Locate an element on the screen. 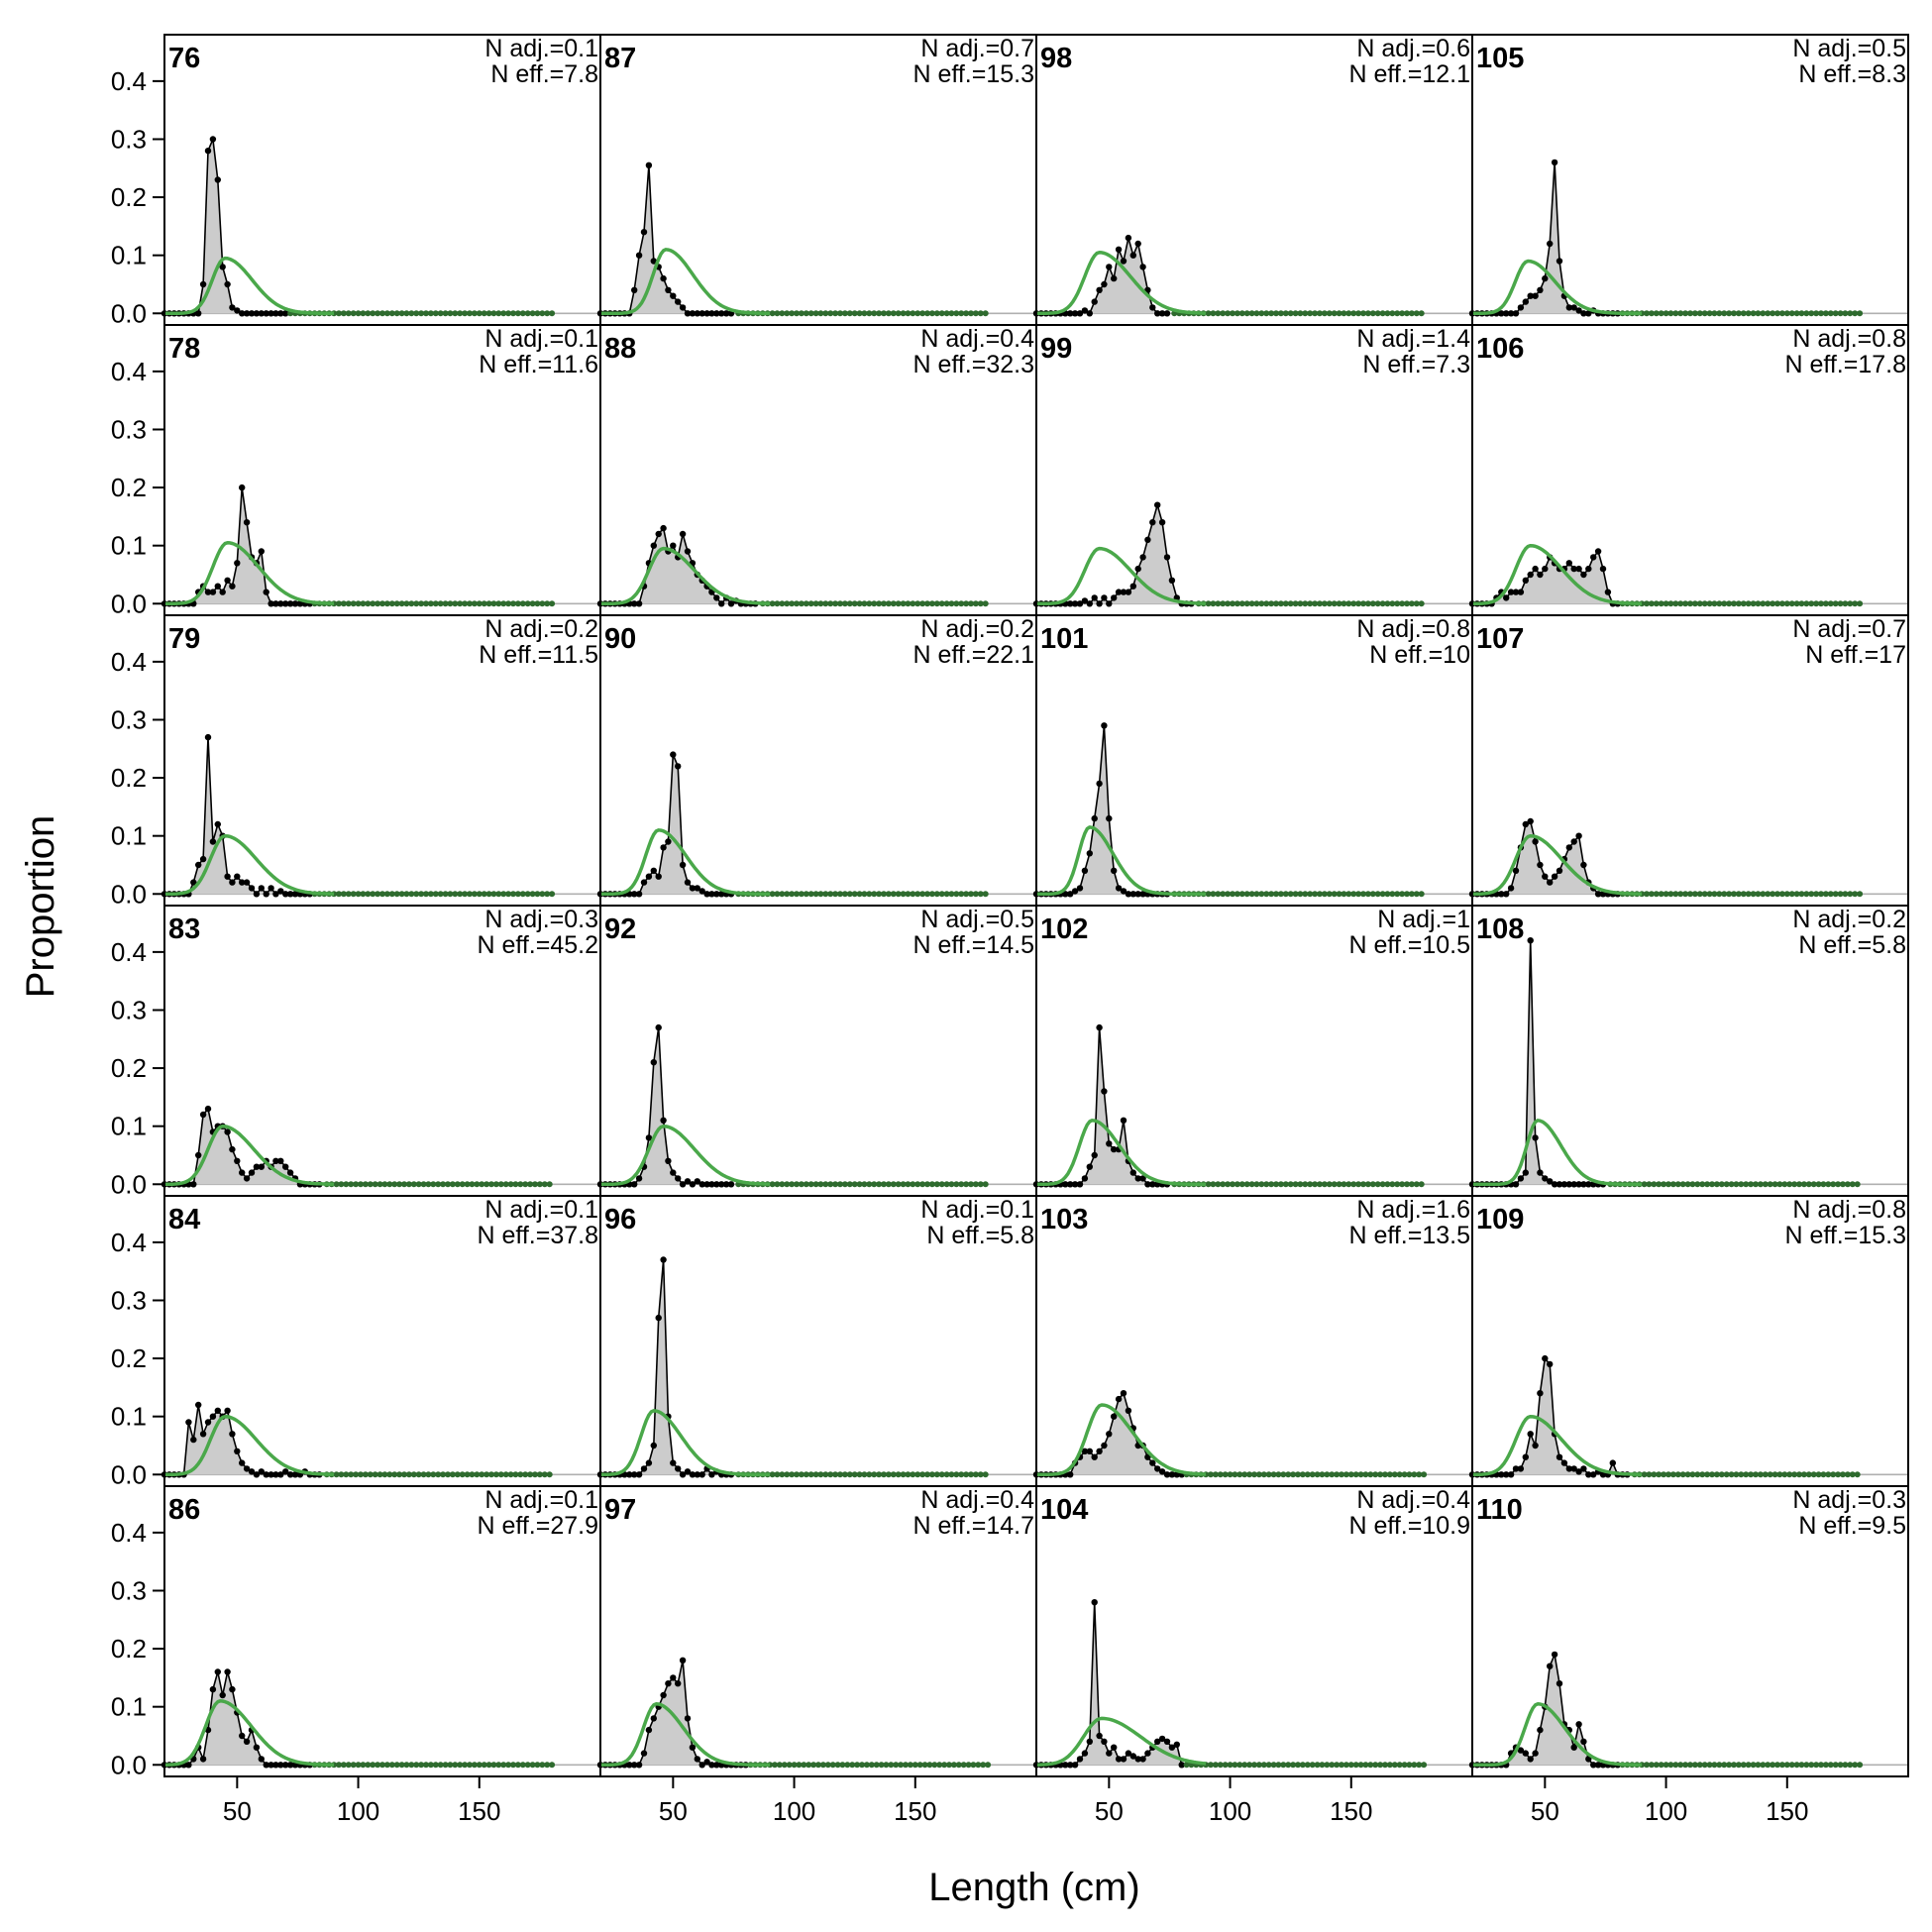 This screenshot has width=1932, height=1932. observed-area is located at coordinates (237, 816).